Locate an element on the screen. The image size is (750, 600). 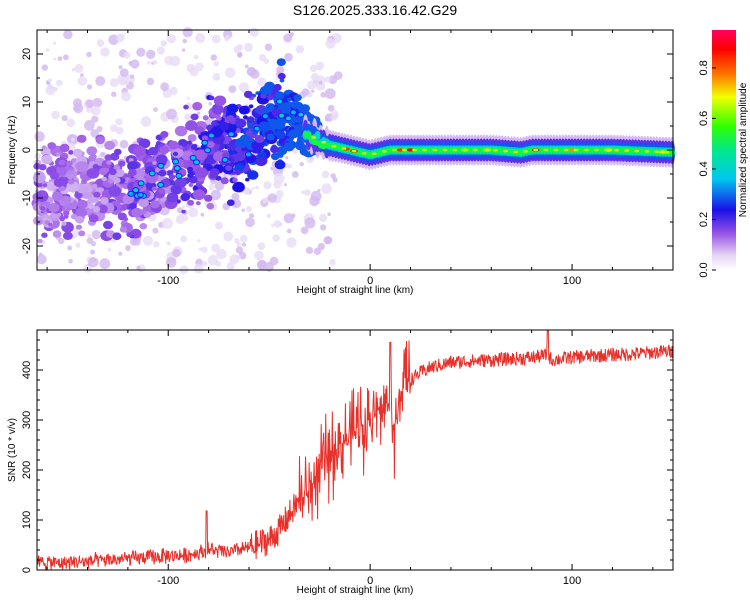
spectrogram-y-tick-label: 0 is located at coordinates (27, 150).